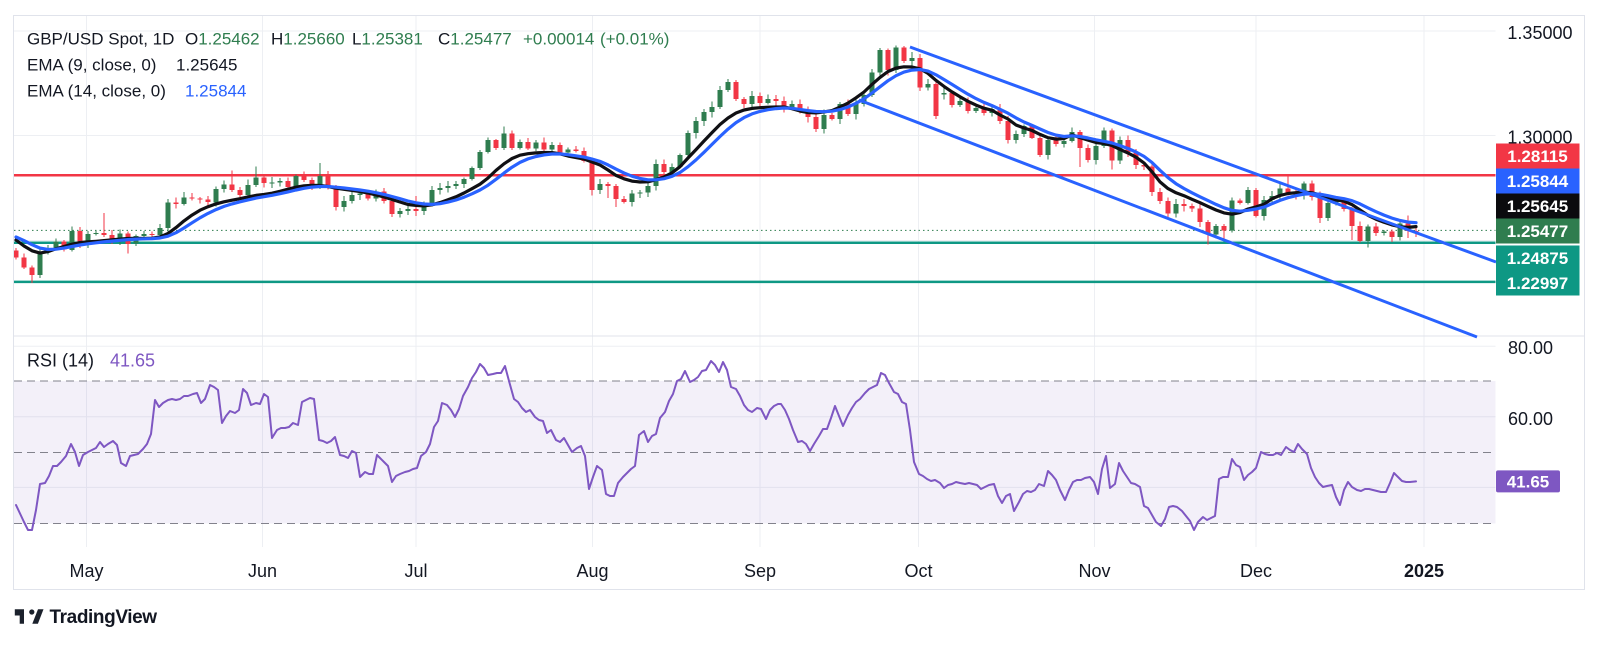 Image resolution: width=1601 pixels, height=649 pixels. I want to click on svg-text: Jul, so click(415, 571).